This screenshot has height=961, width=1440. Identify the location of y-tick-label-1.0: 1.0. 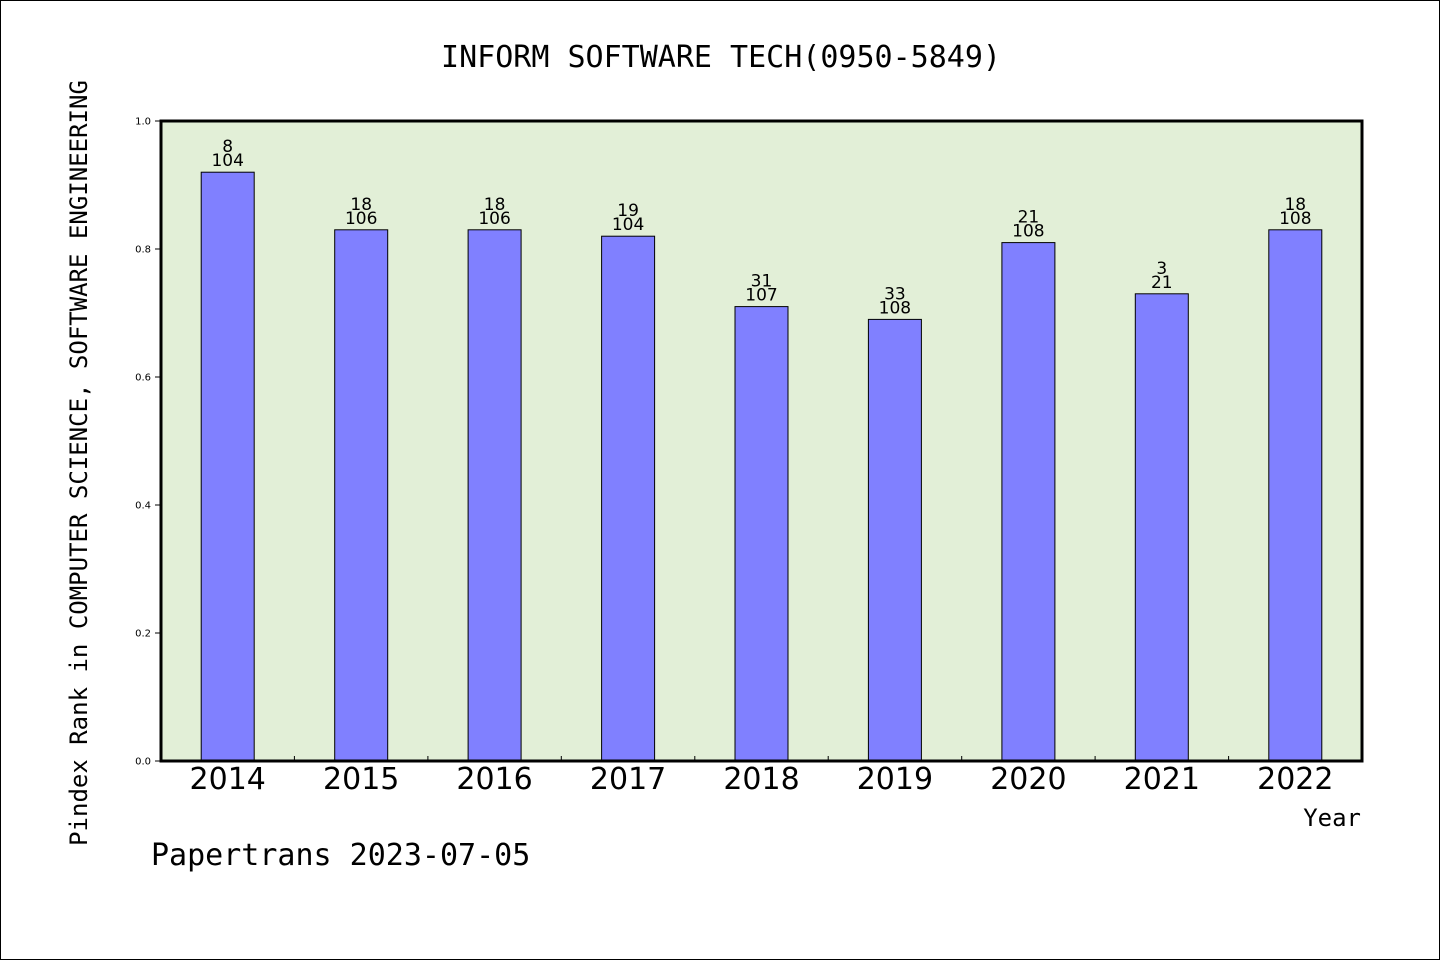
(143, 122).